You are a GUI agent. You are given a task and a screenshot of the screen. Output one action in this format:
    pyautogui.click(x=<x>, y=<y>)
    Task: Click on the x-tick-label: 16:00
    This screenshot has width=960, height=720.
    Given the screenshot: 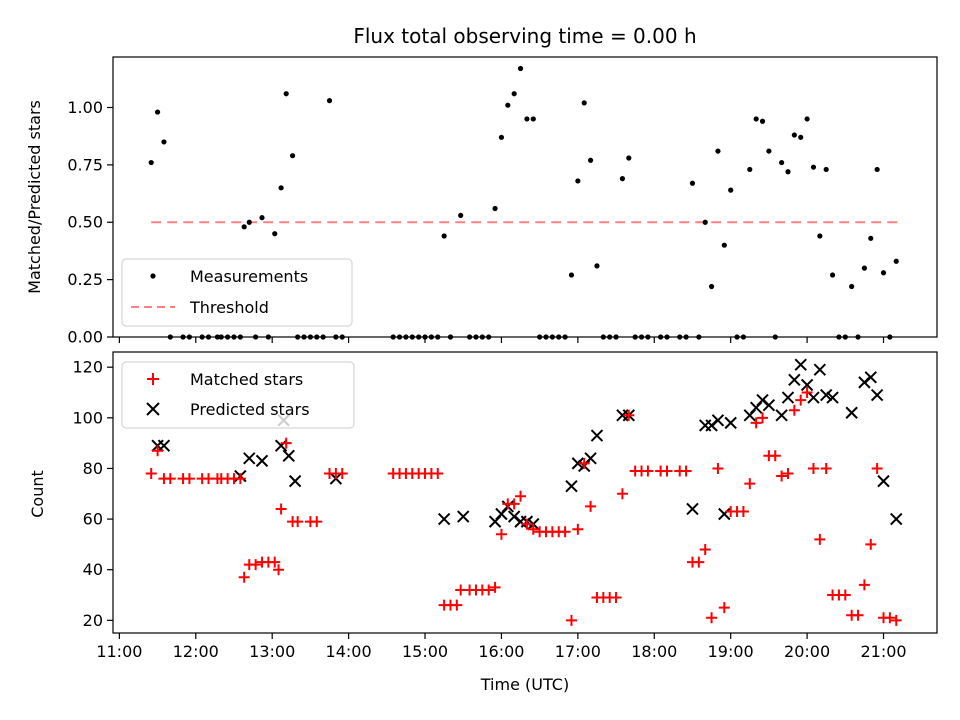 What is the action you would take?
    pyautogui.click(x=501, y=651)
    